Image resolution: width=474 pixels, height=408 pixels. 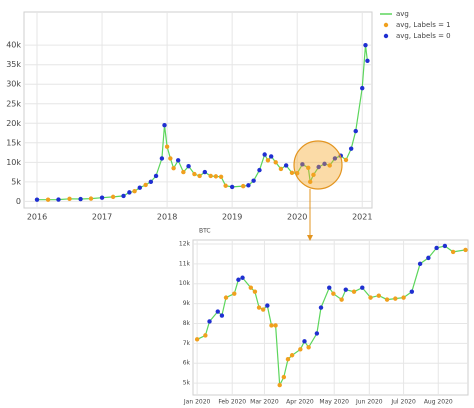 I want to click on y-tick-label: 15k, so click(x=13, y=142).